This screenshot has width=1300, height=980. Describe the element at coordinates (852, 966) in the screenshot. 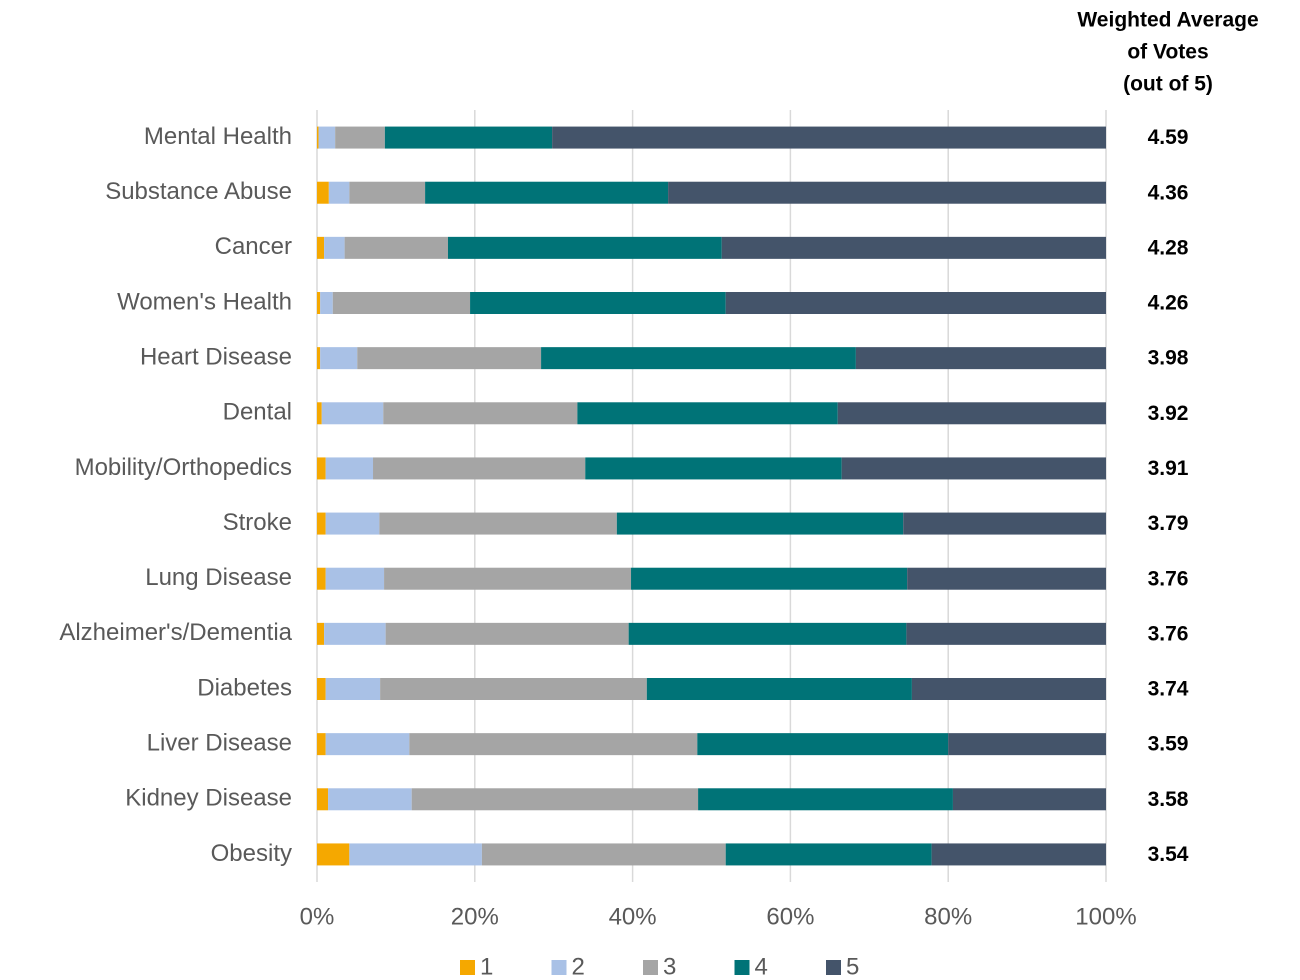

I see `legend-label: 5` at that location.